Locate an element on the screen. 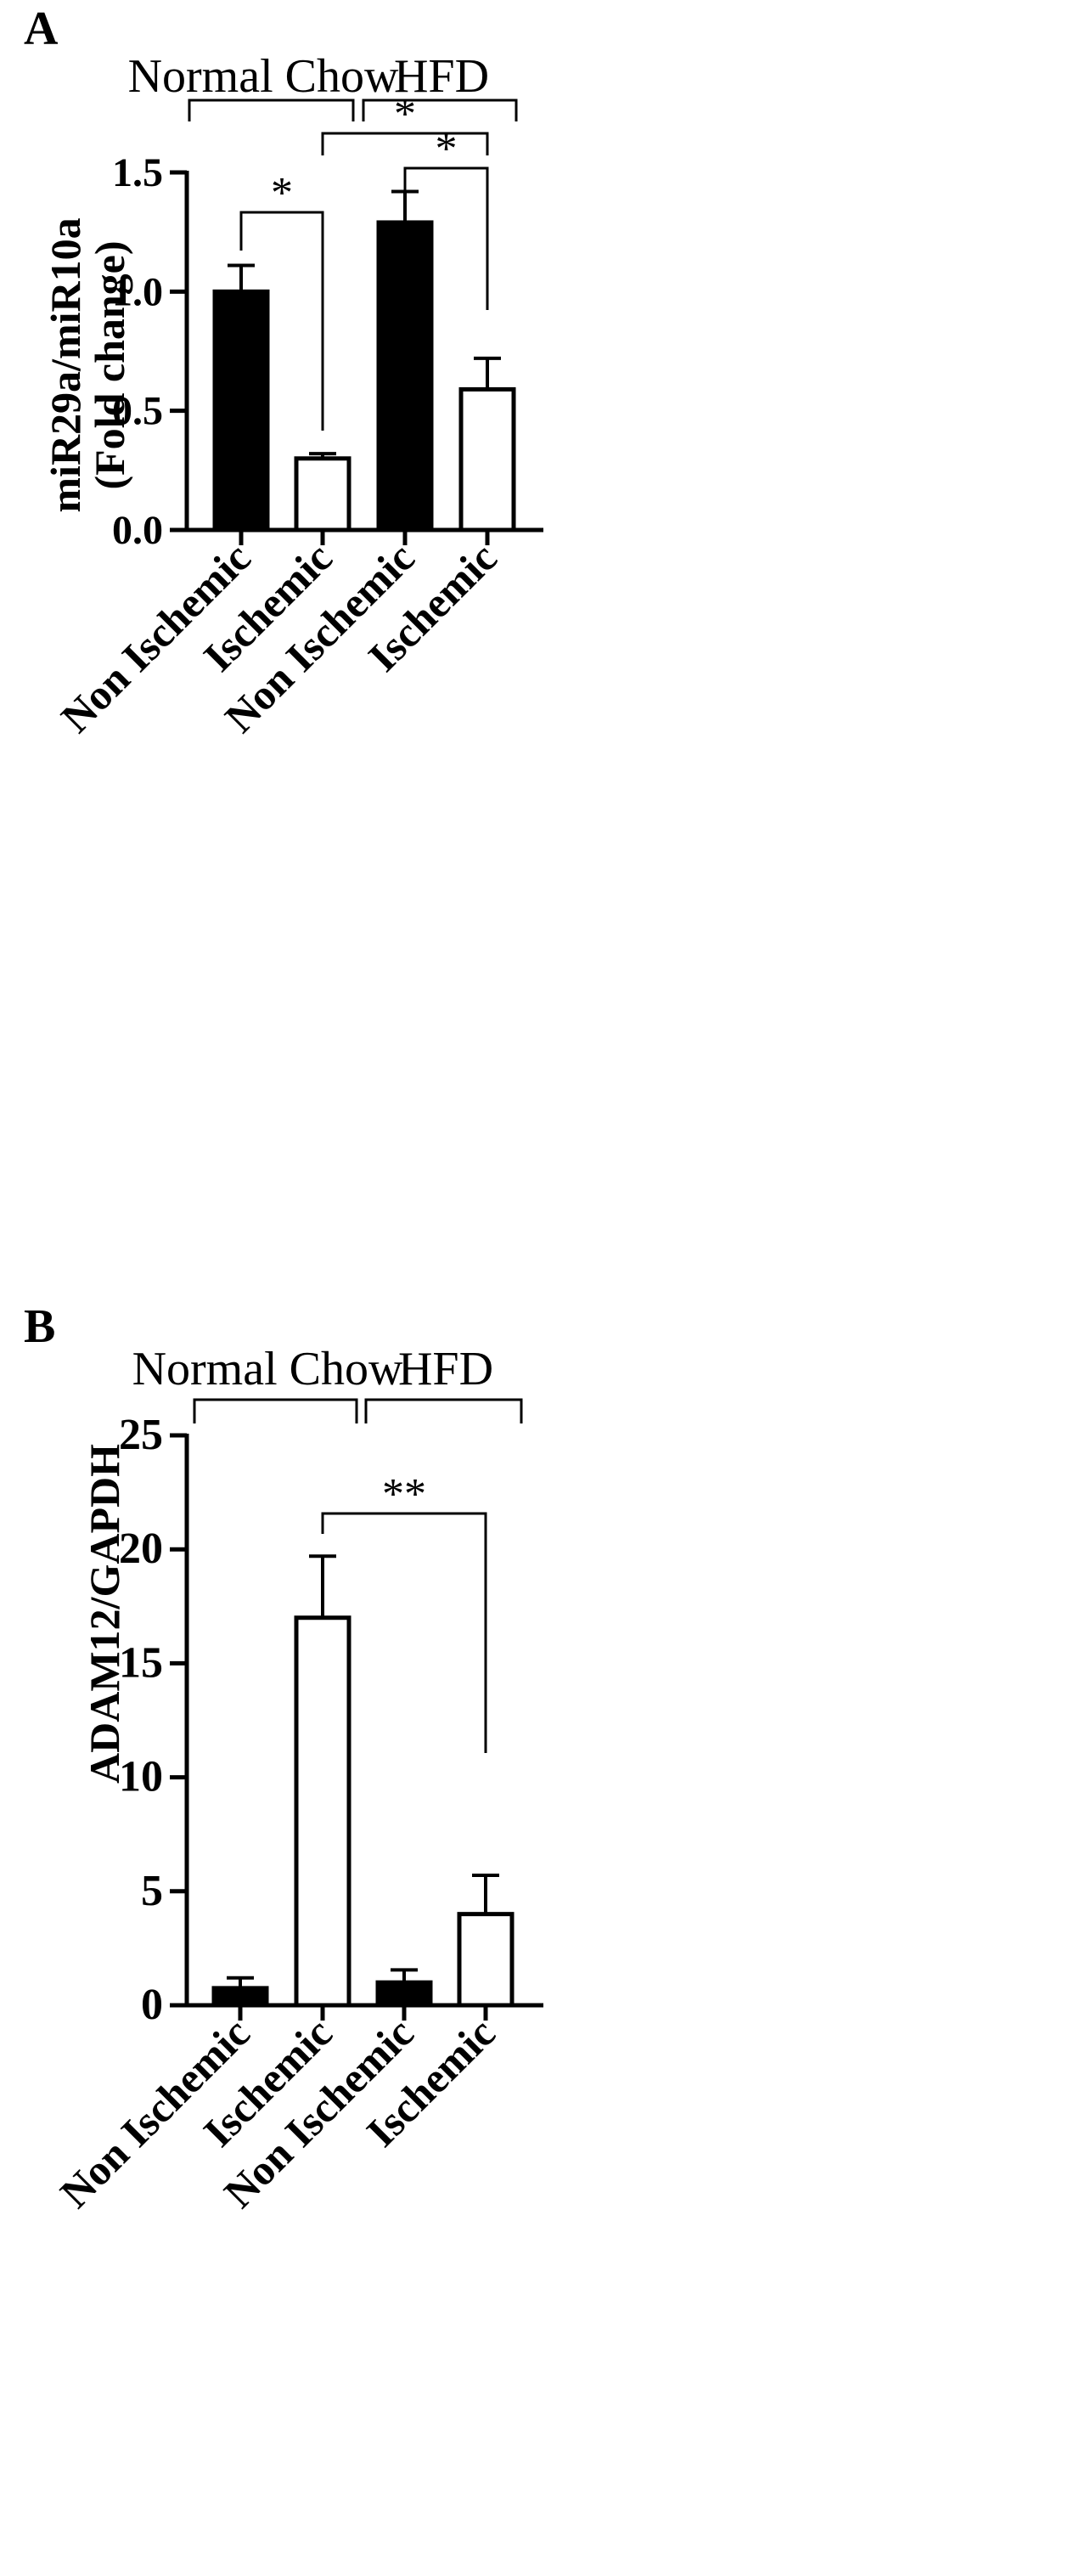  y-tick-label: 15 is located at coordinates (141, 1662).